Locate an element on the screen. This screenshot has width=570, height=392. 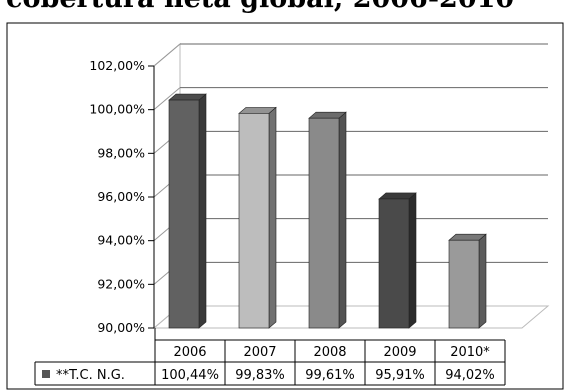
y-tick-label: 90,00% is located at coordinates (121, 327).